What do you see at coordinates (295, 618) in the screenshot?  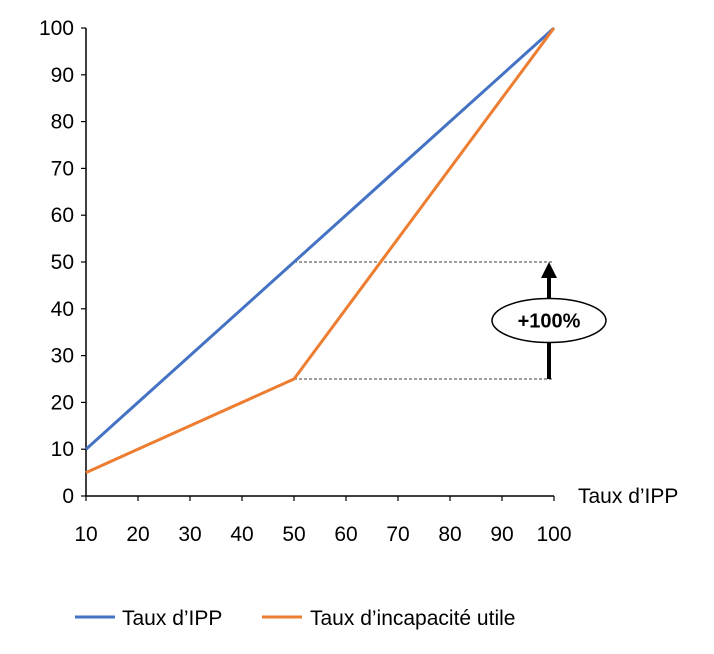 I see `legend: Taux d’IPP Taux d’incapacité utile` at bounding box center [295, 618].